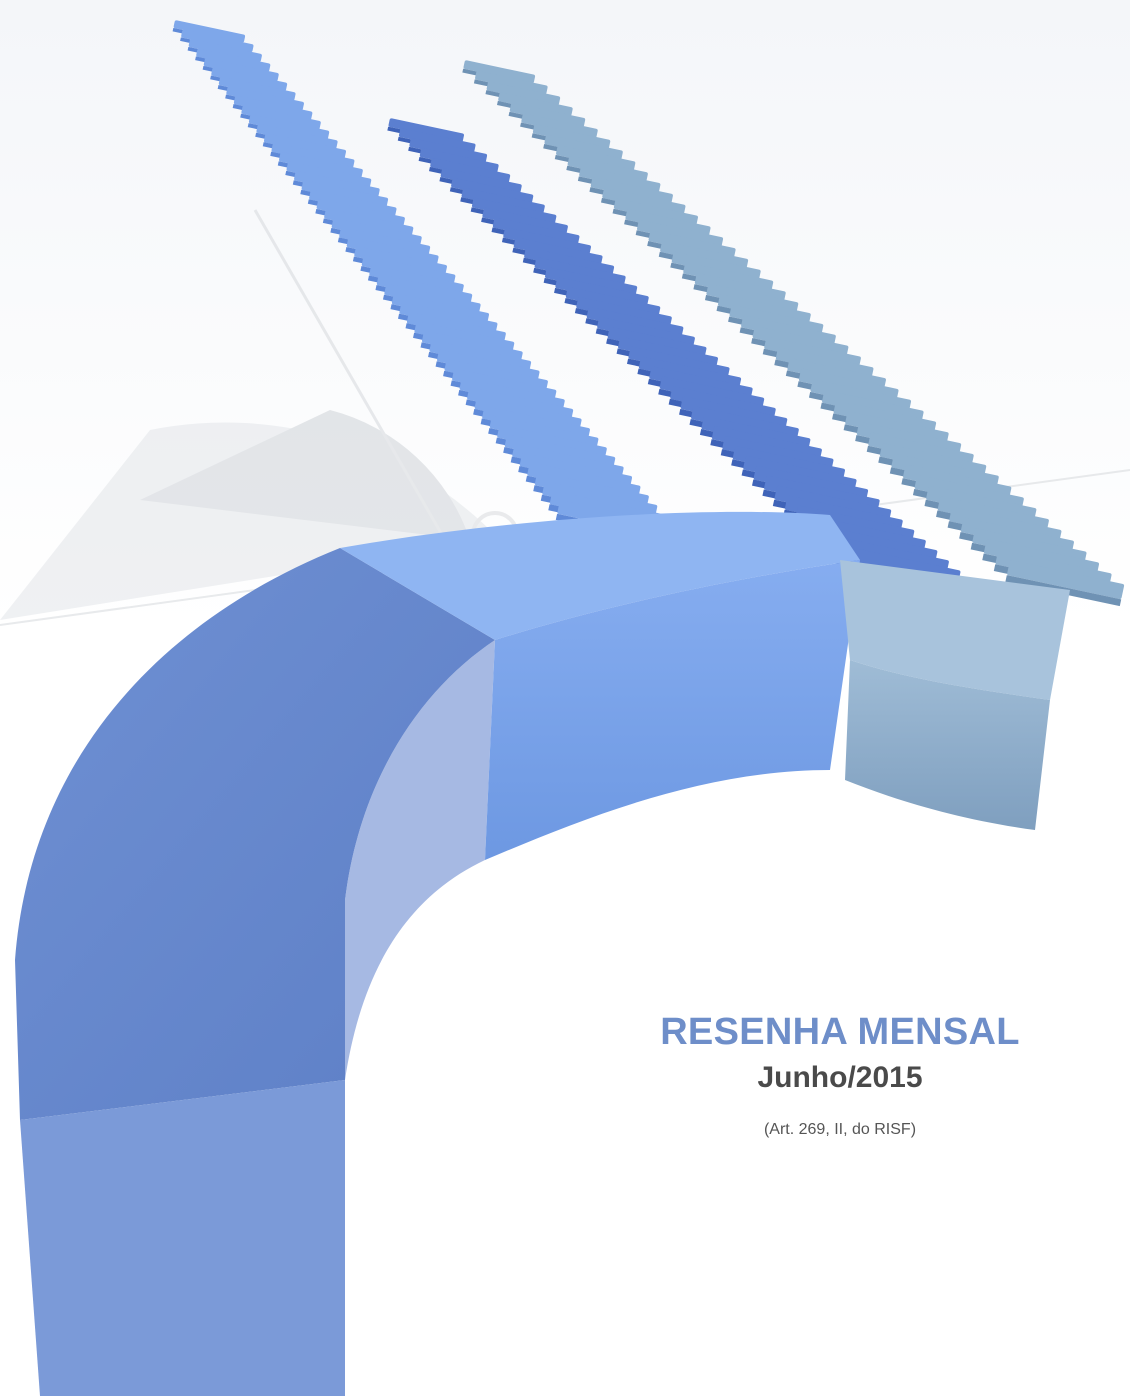 The height and width of the screenshot is (1396, 1130). I want to click on document-title: RESENHA MENSAL, so click(840, 1032).